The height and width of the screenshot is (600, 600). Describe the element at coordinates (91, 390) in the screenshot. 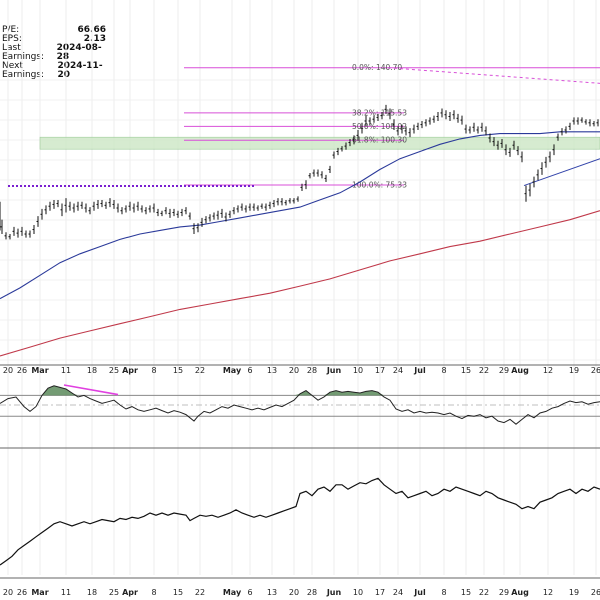

I see `divergence-line` at that location.